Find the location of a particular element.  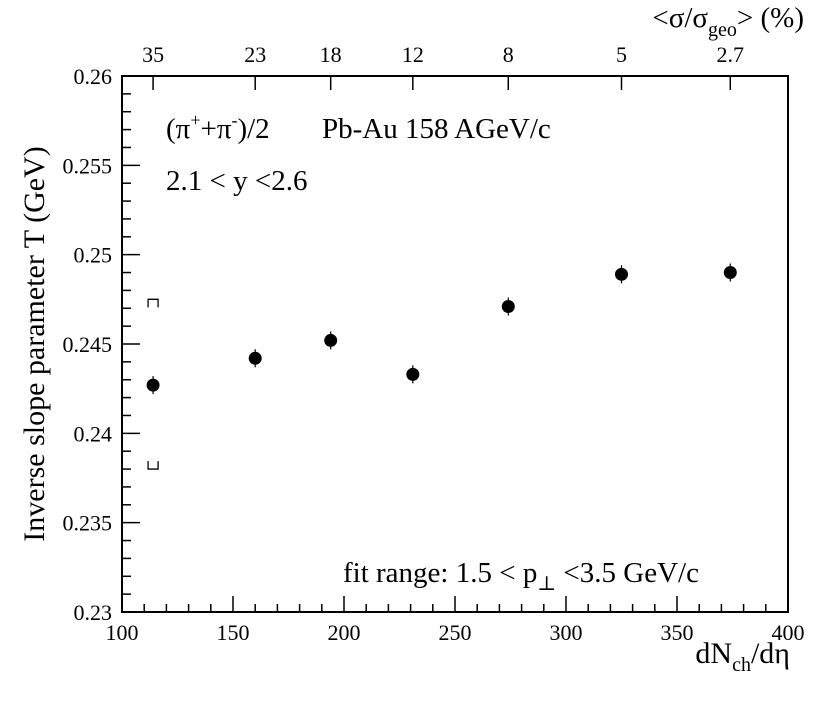

y-tick-label: 0.255 is located at coordinates (88, 165).